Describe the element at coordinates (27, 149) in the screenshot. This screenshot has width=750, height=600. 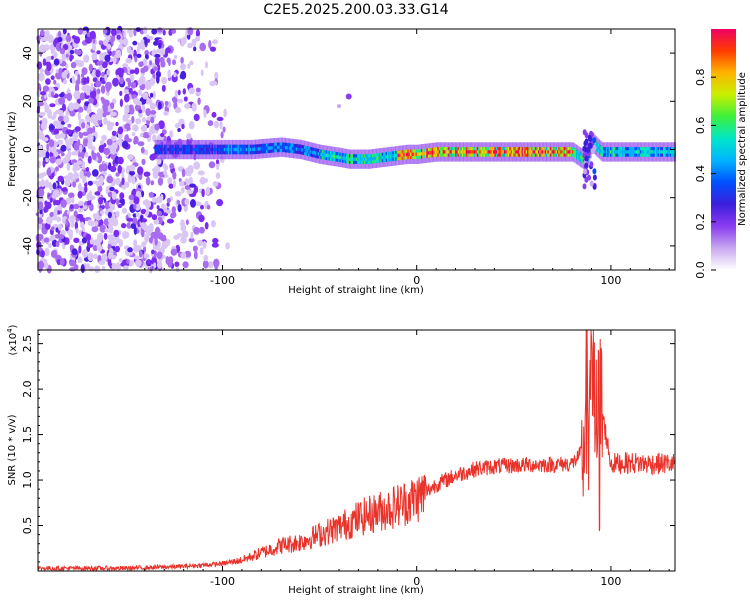
I see `y-tick-label: 0` at that location.